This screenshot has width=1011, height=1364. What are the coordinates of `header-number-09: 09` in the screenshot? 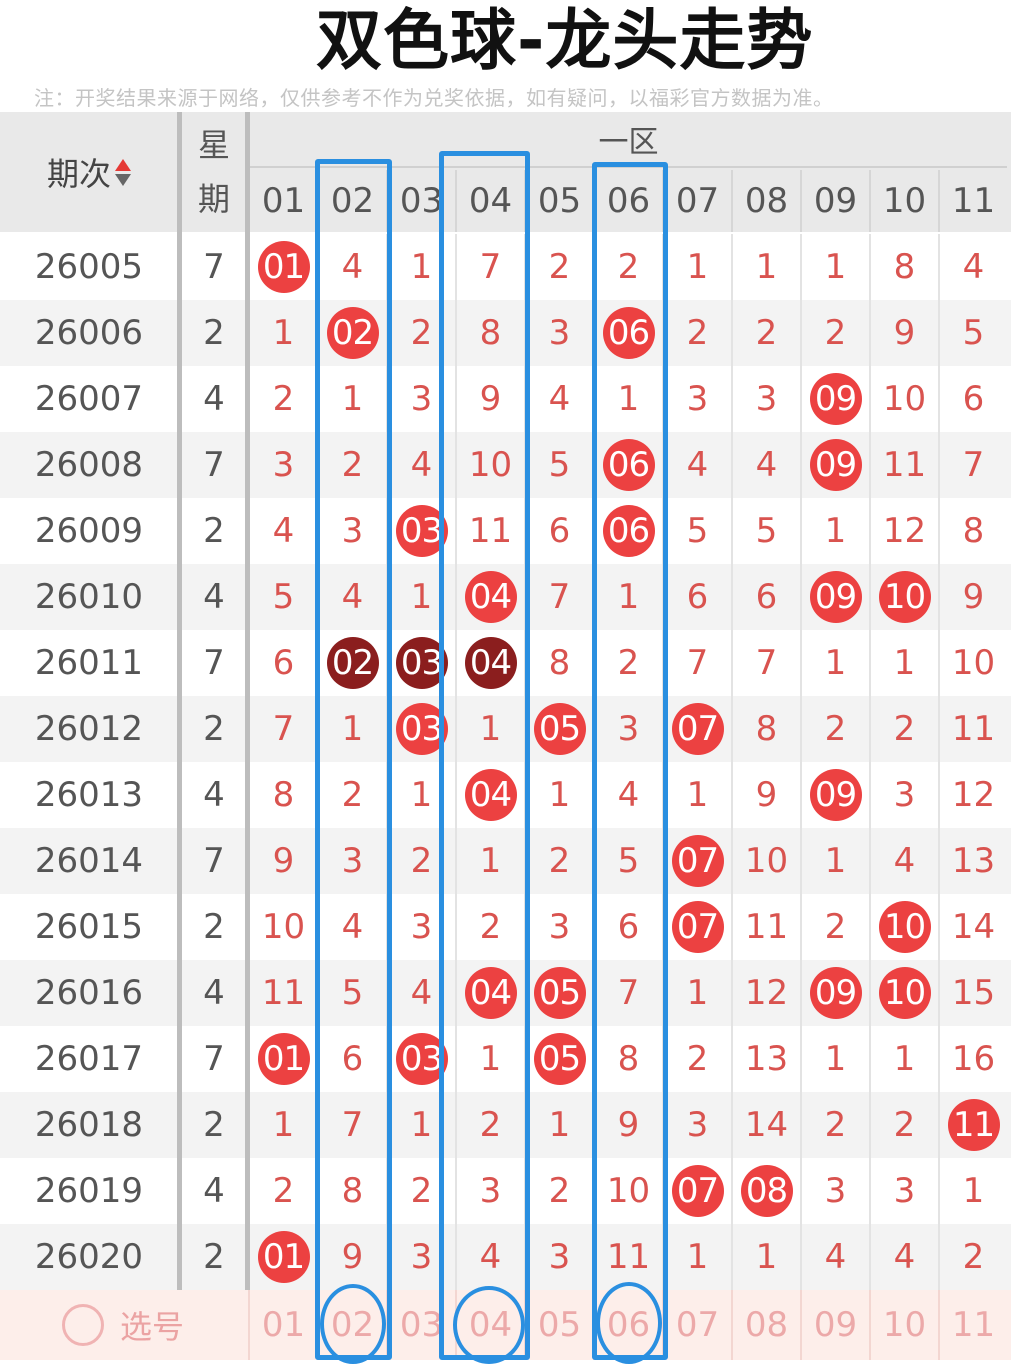 It's located at (834, 201).